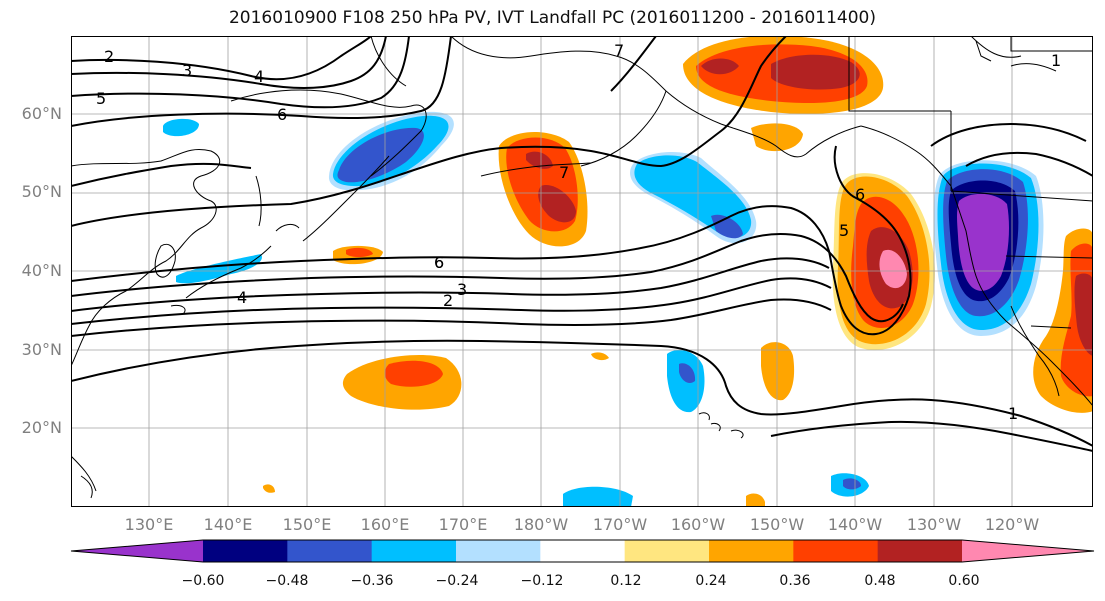 This screenshot has width=1105, height=601. I want to click on colorbar-extend-max, so click(1028, 551).